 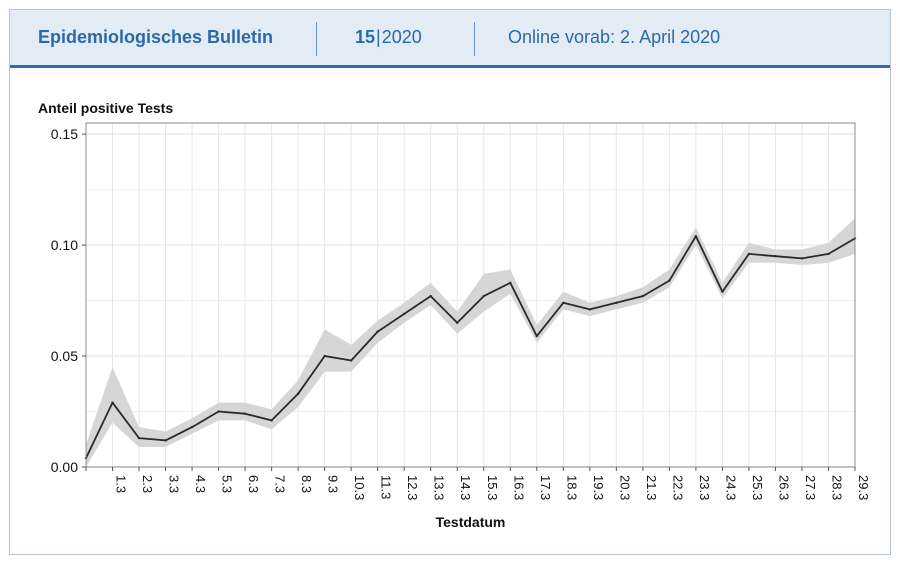 What do you see at coordinates (863, 487) in the screenshot?
I see `x-tick-label: 29.3` at bounding box center [863, 487].